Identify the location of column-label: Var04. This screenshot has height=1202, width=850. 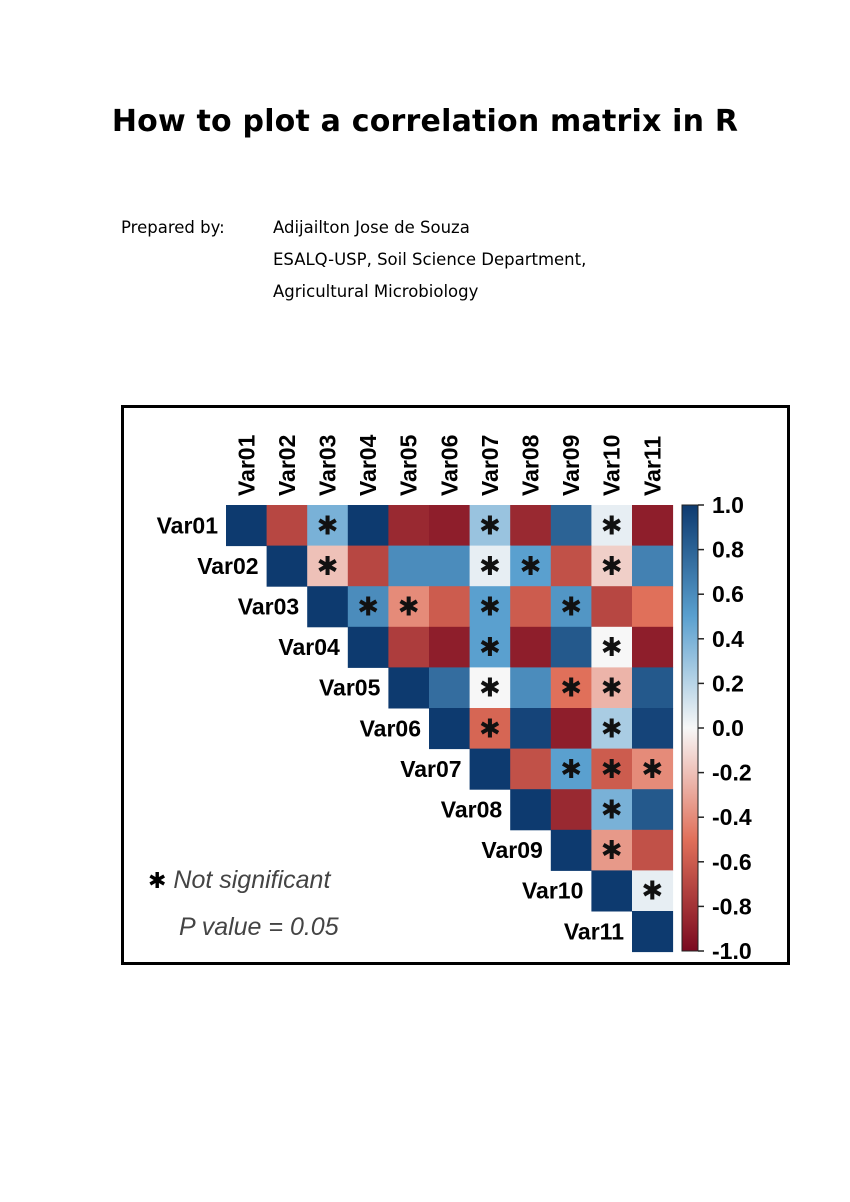
(368, 465).